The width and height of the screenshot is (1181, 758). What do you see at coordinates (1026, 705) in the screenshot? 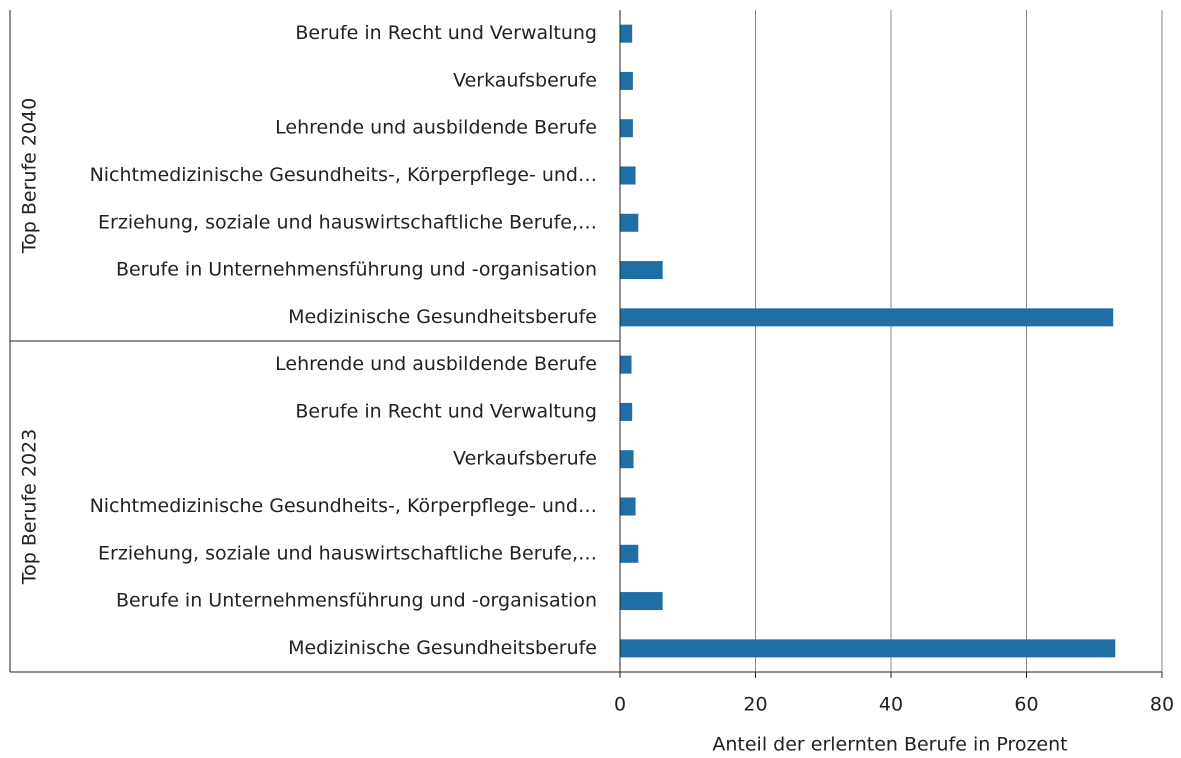
I see `x-tick-label: 60` at bounding box center [1026, 705].